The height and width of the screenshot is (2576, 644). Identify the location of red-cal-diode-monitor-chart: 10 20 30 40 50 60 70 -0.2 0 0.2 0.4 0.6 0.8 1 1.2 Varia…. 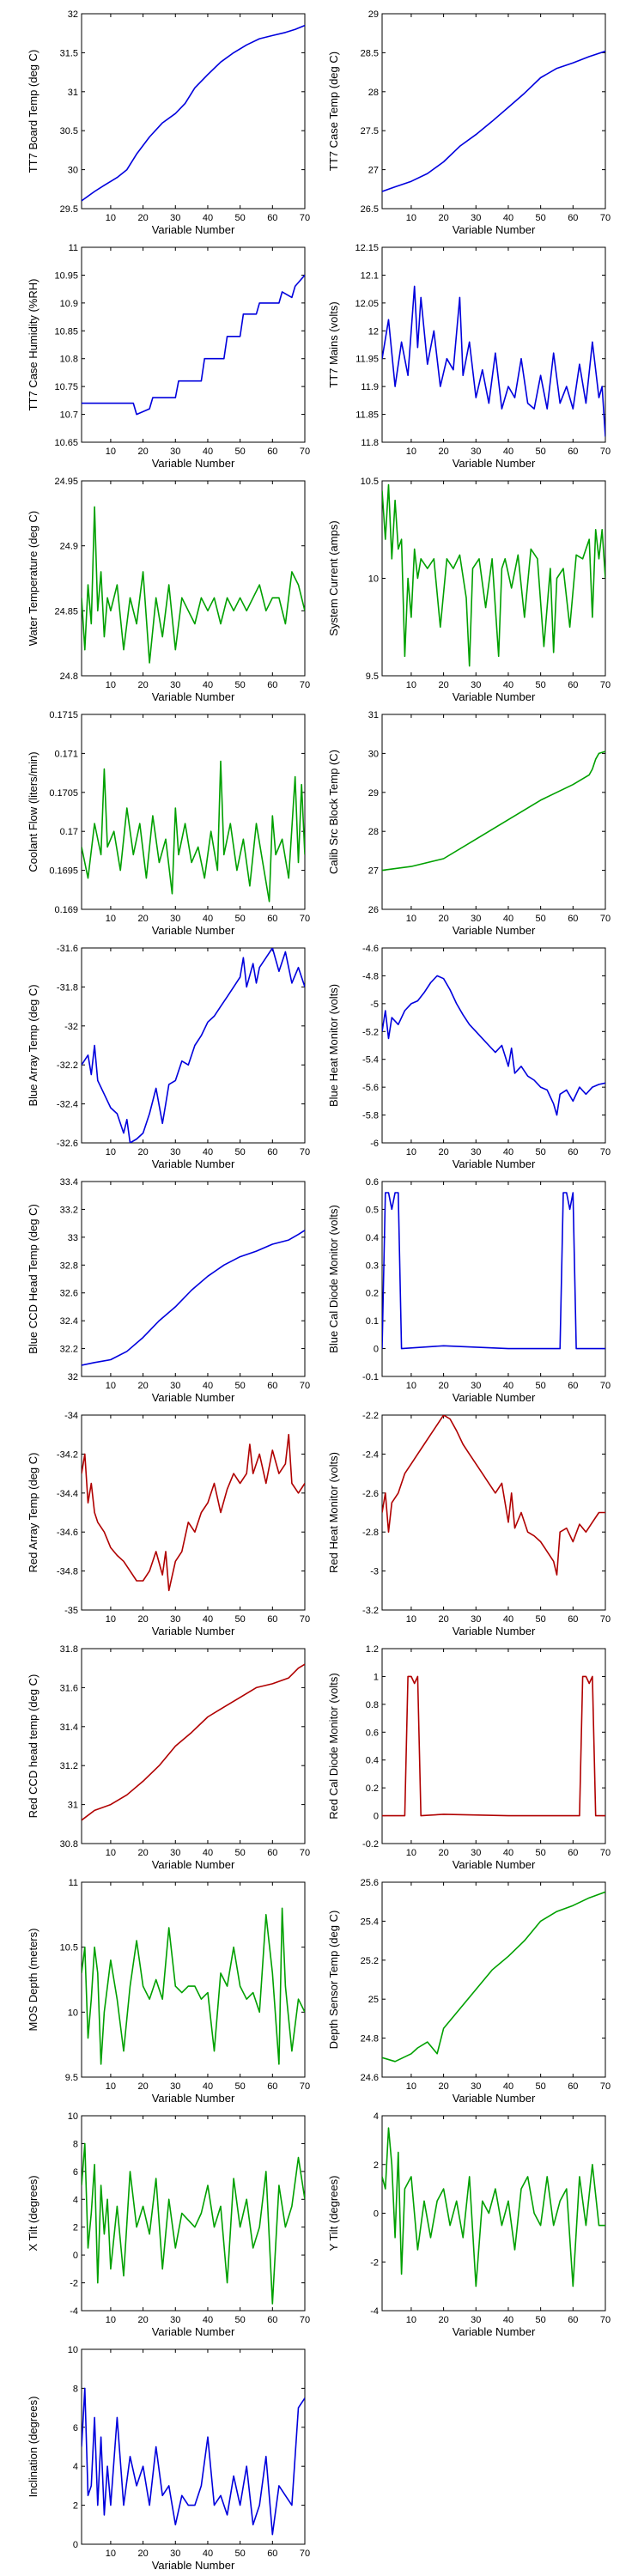
(469, 1758).